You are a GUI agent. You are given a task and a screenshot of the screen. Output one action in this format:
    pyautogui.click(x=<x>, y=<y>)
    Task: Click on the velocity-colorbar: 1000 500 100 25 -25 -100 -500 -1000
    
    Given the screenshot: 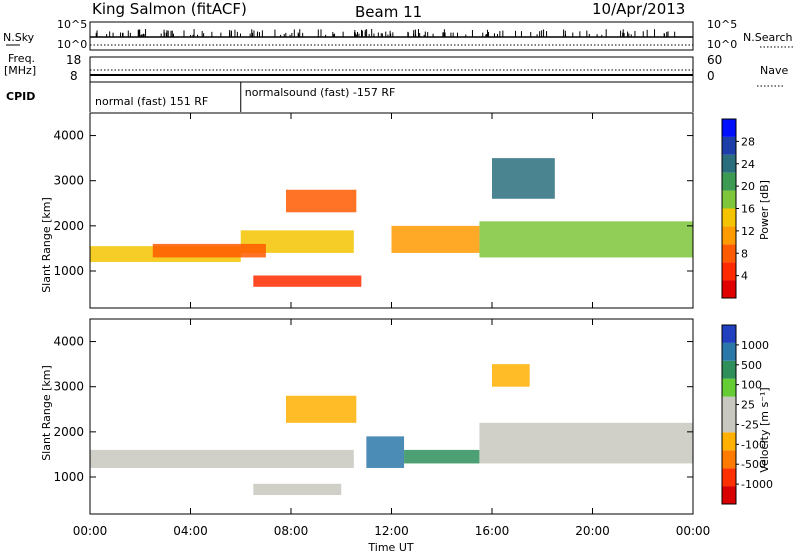 What is the action you would take?
    pyautogui.click(x=747, y=414)
    